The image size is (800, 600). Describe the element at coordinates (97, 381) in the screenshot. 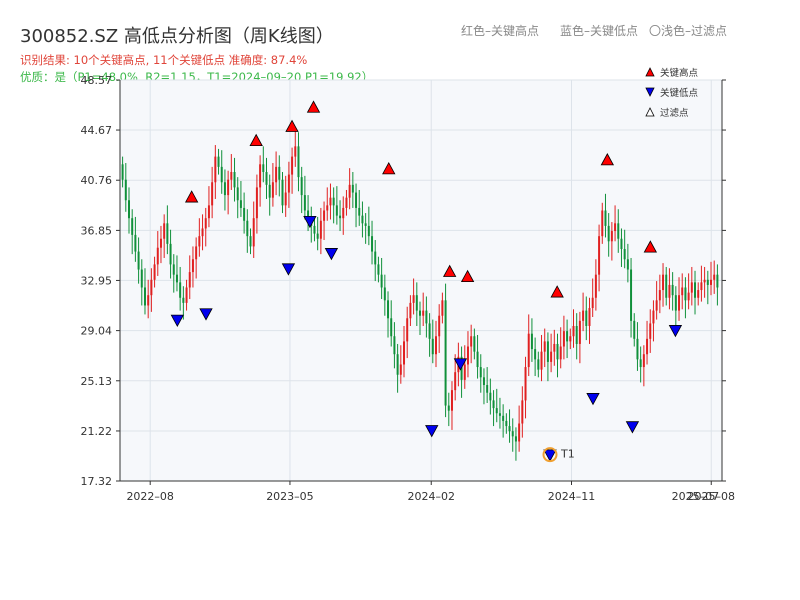

I see `y-tick-label: 25.13` at that location.